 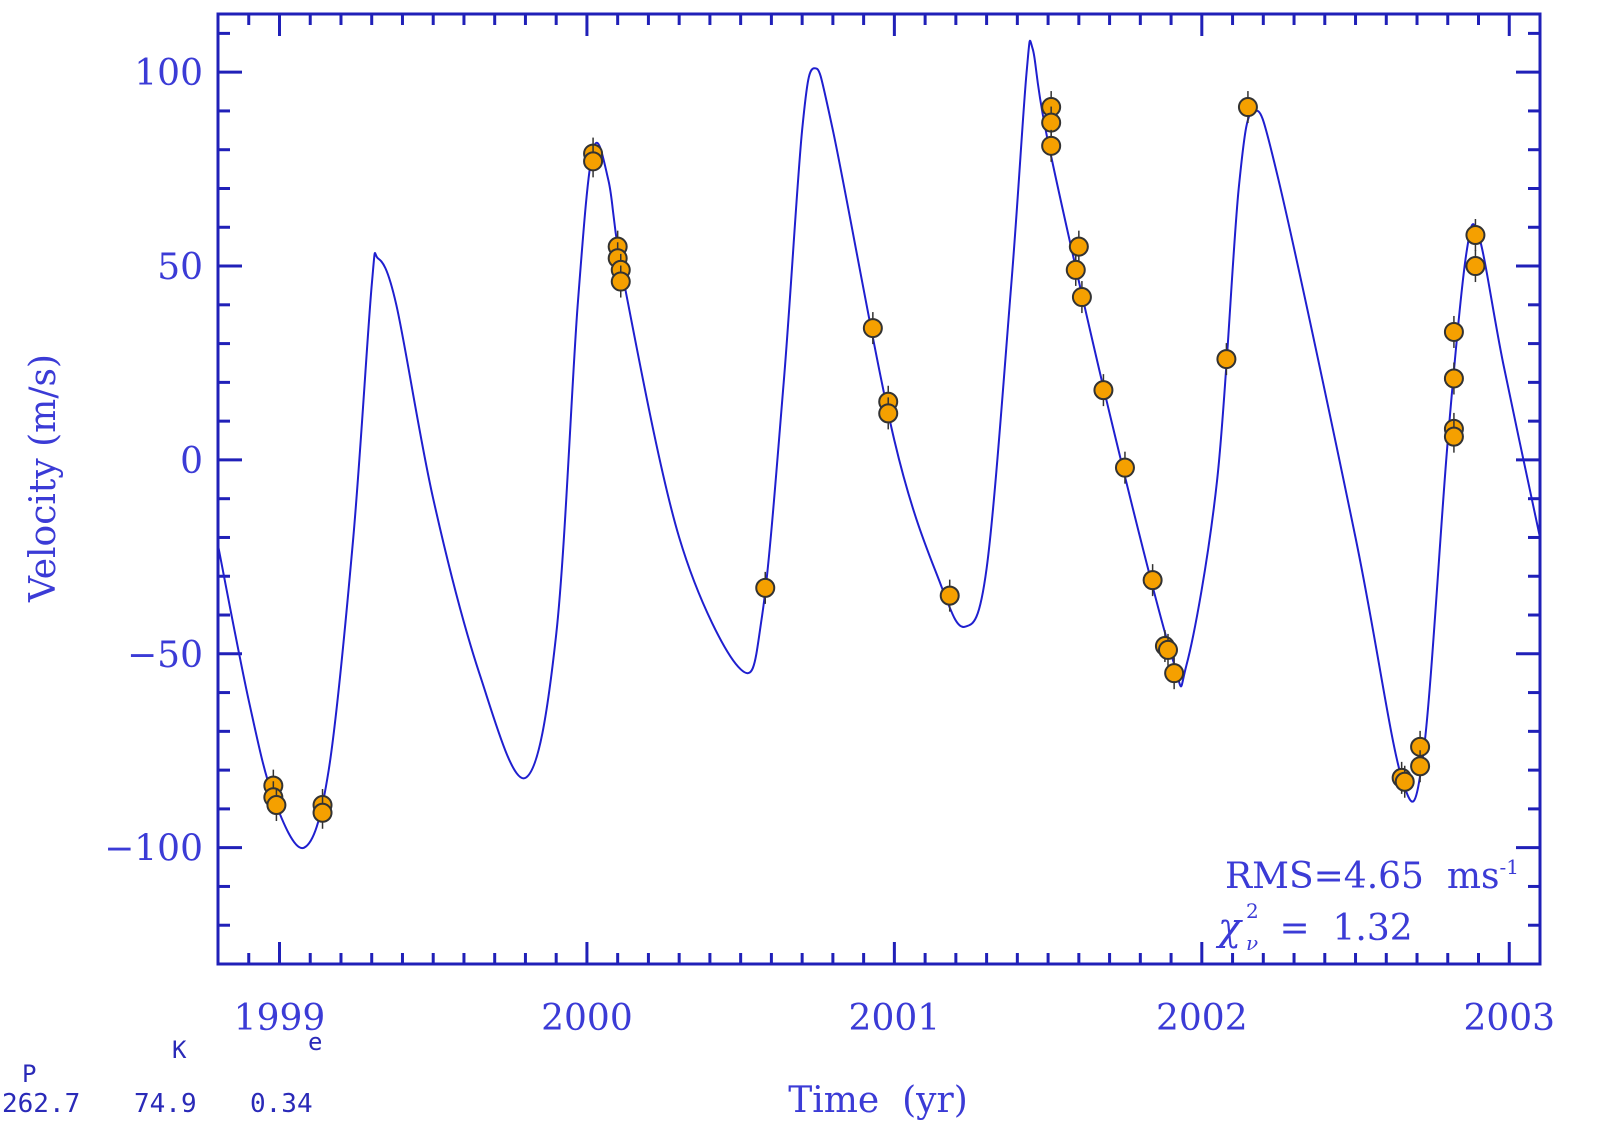 I want to click on x-tick-label: 2002, so click(x=1202, y=1018).